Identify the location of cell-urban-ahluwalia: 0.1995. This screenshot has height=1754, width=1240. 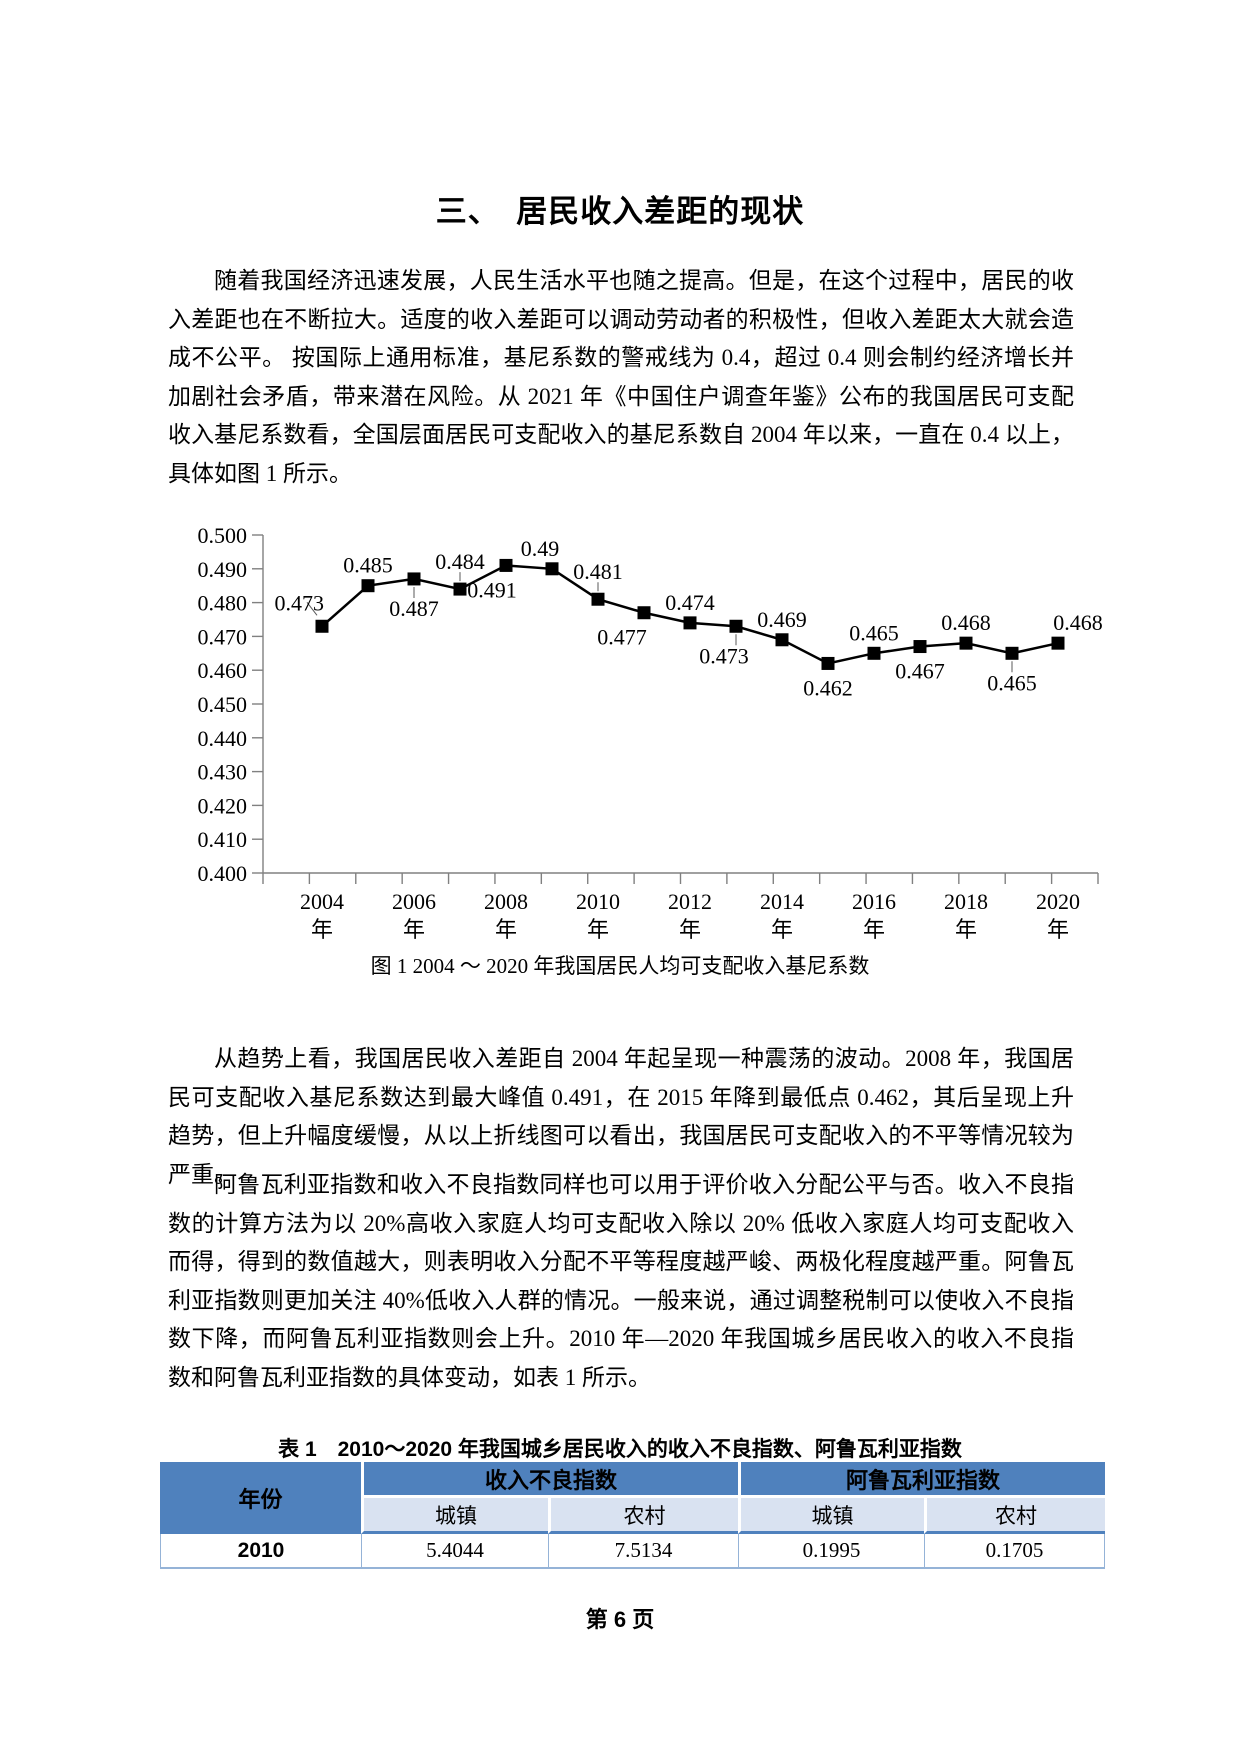
(831, 1551).